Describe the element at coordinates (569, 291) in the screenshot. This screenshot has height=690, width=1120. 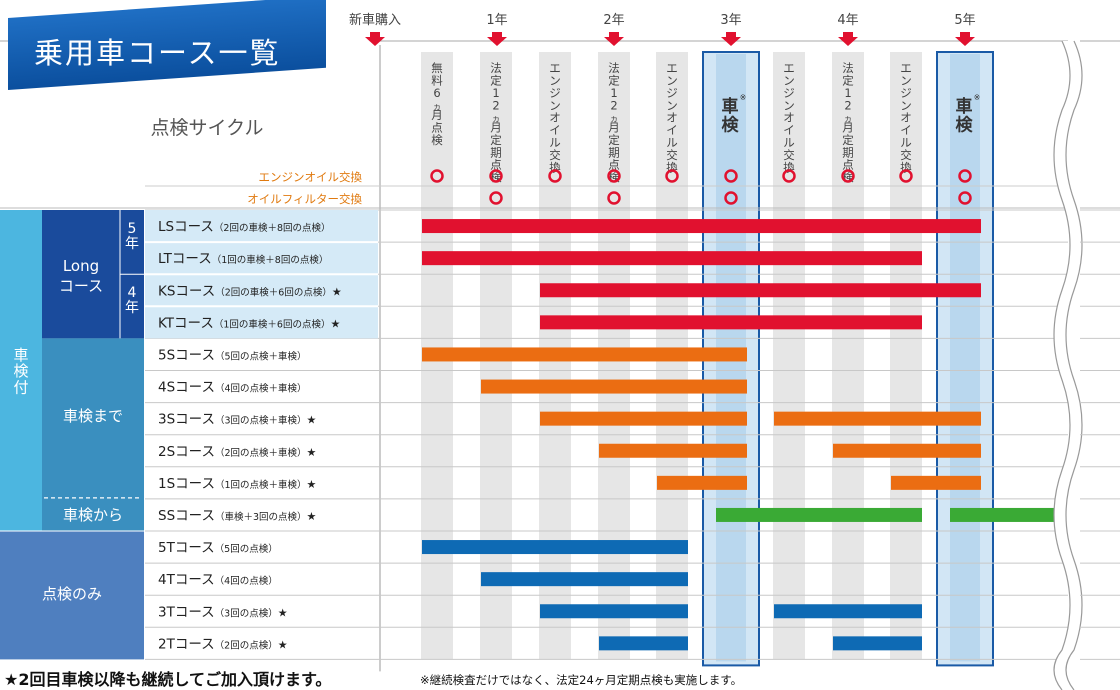
I see `course-row: KSコース（2回の車検＋6回の点検）★` at that location.